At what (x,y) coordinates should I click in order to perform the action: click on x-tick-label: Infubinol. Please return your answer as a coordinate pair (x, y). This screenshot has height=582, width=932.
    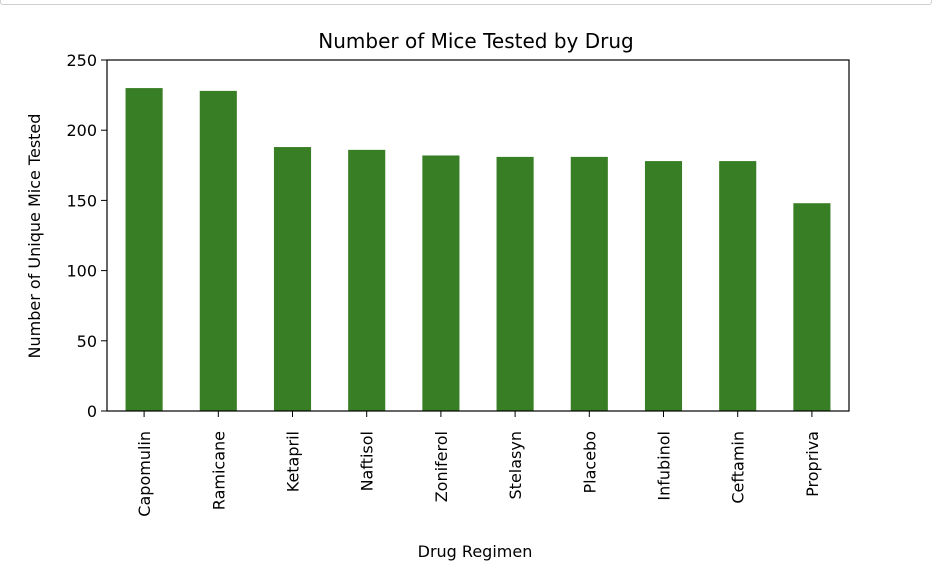
    Looking at the image, I should click on (664, 466).